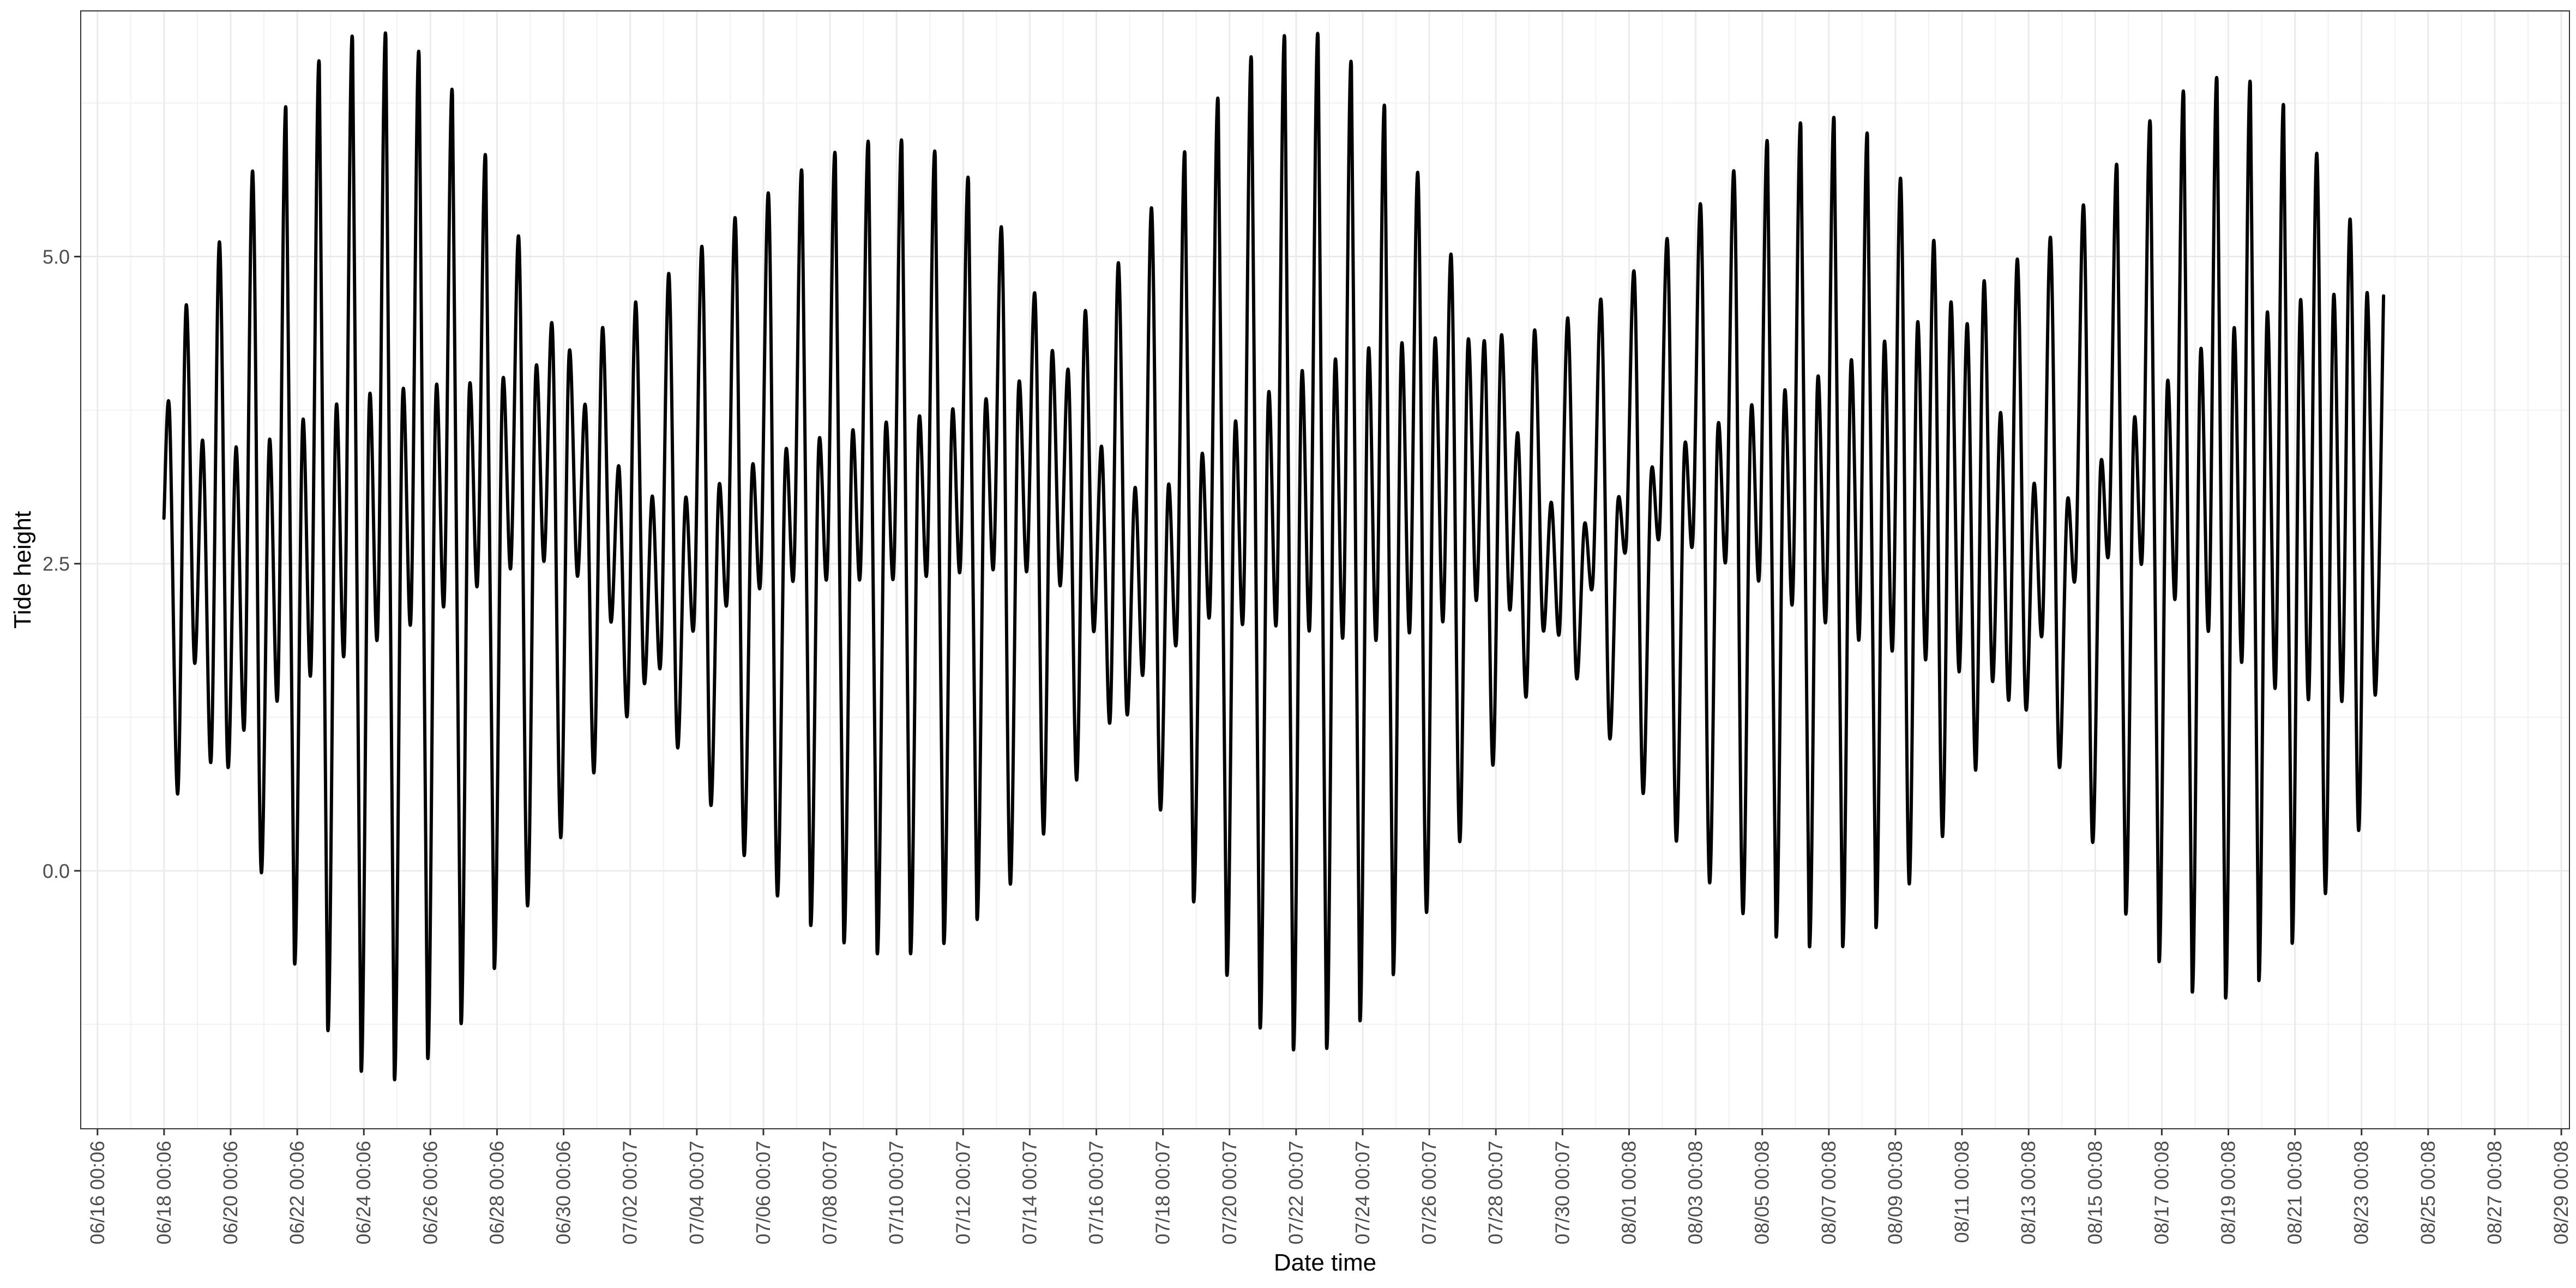  I want to click on x-tick-label: 08/21 00:08, so click(2295, 1192).